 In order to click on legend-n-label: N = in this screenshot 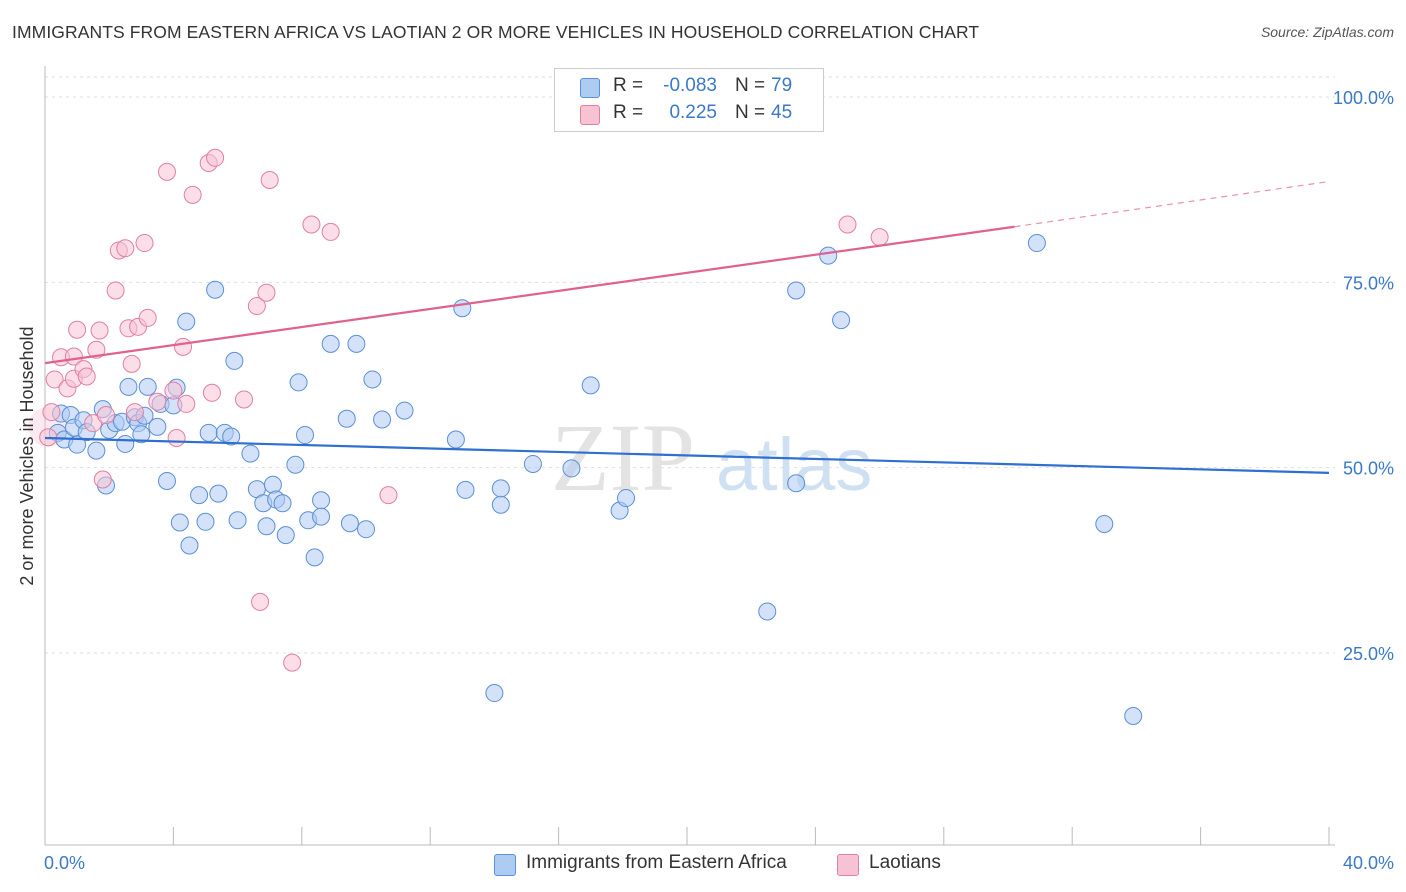, I will do `click(750, 112)`.